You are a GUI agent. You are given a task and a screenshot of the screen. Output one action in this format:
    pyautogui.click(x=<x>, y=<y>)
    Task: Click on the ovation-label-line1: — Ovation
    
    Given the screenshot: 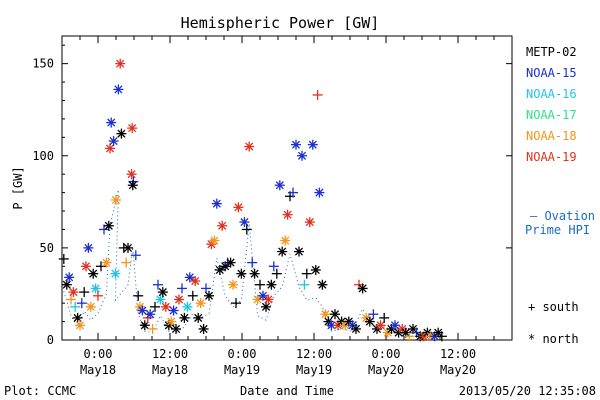 What is the action you would take?
    pyautogui.click(x=562, y=216)
    